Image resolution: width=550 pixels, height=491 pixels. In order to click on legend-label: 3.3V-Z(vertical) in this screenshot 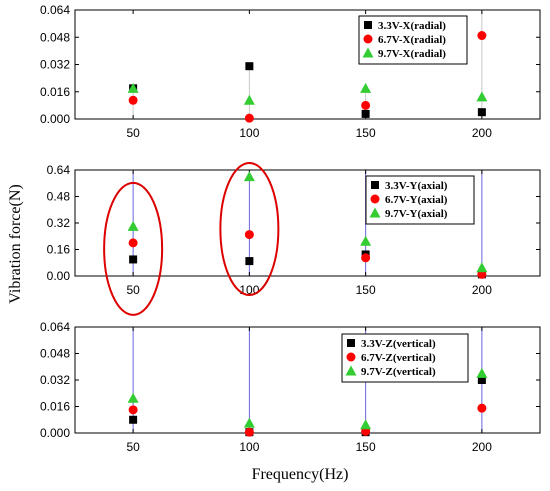, I will do `click(398, 344)`.